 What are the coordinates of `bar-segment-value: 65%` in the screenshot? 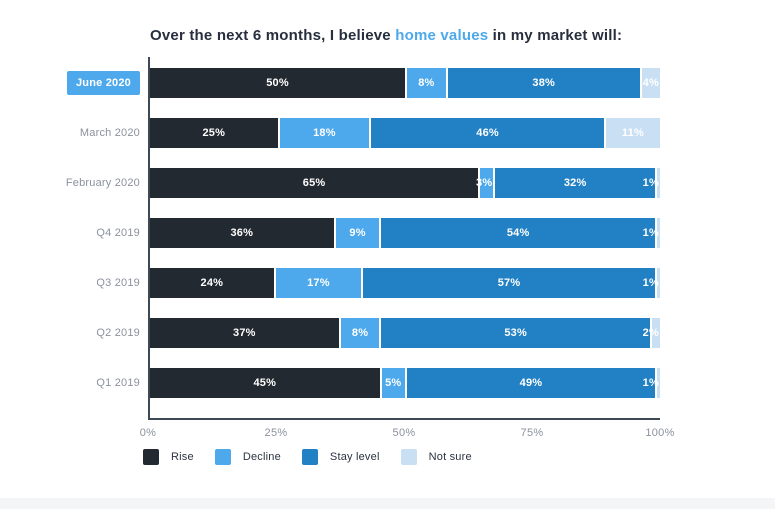 It's located at (314, 183).